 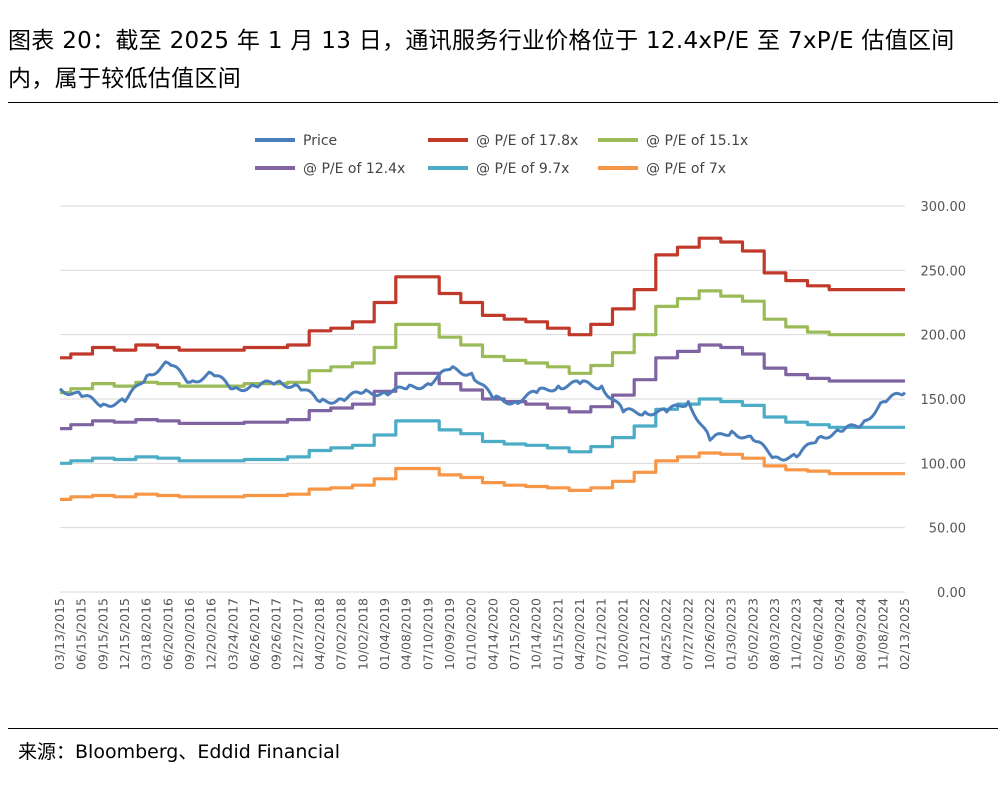 I want to click on x-tick-label: 04/14/2020, so click(x=492, y=634).